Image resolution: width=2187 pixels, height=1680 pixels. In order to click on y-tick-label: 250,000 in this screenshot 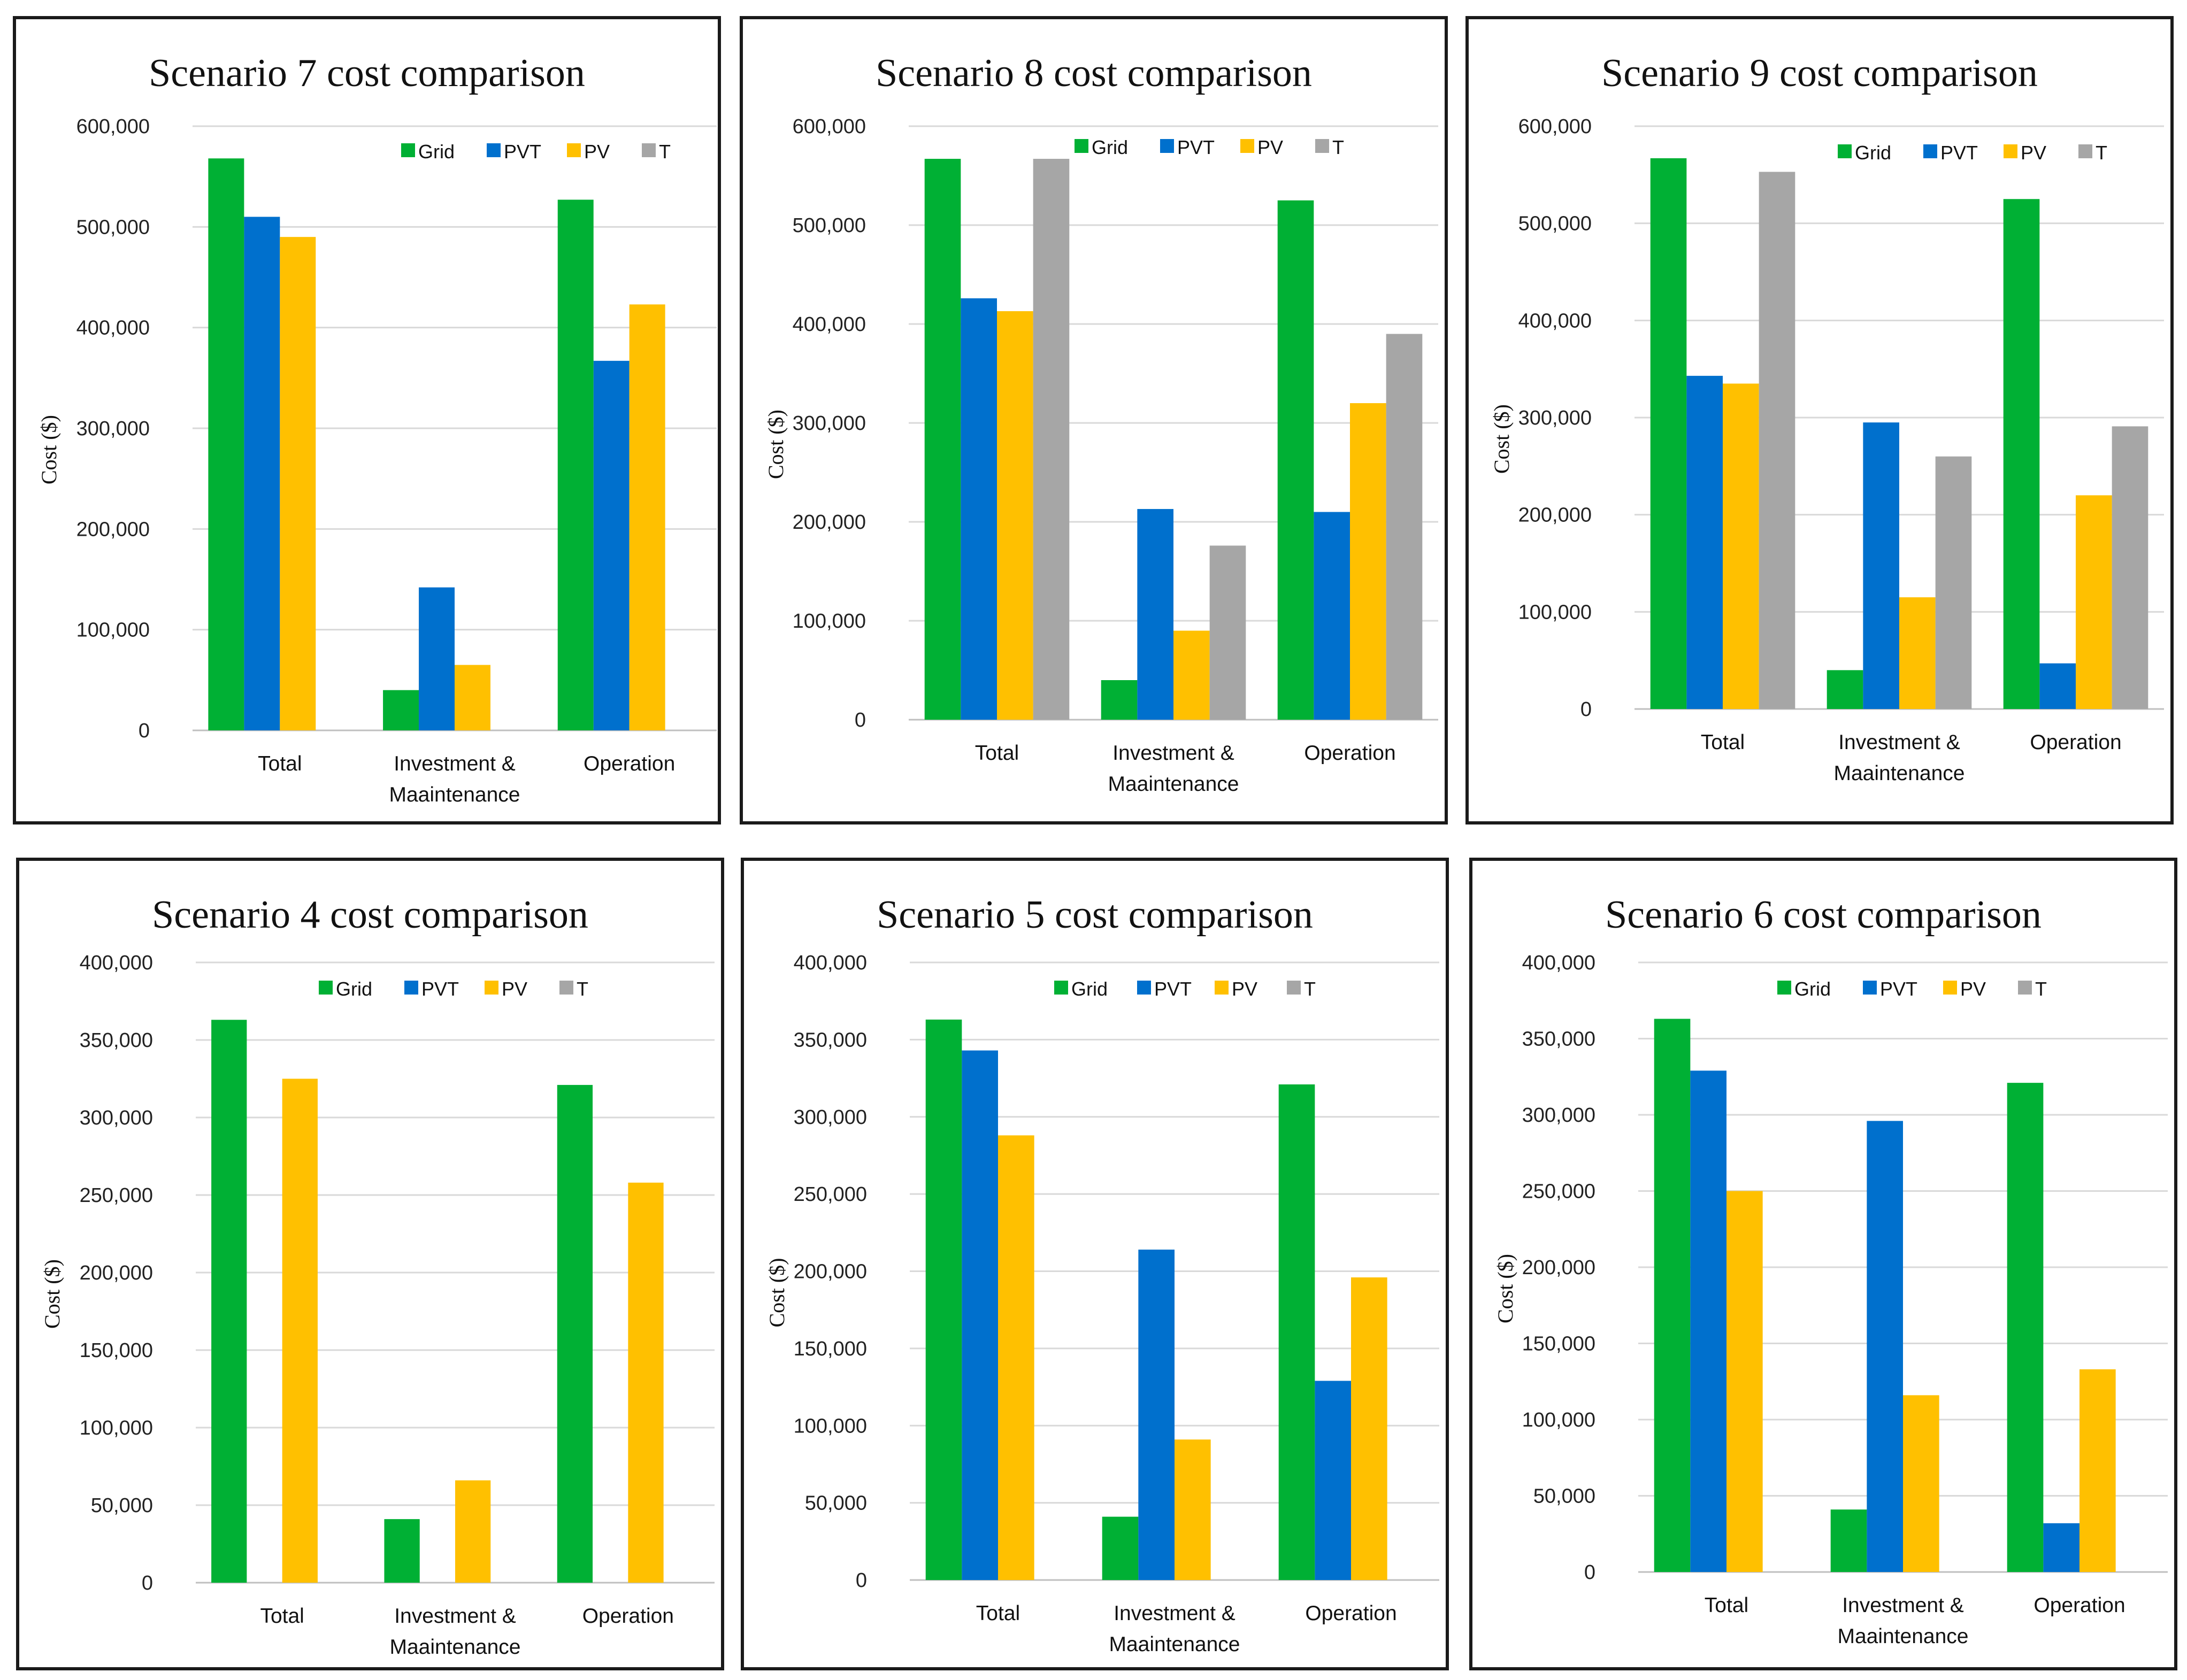, I will do `click(1558, 1192)`.